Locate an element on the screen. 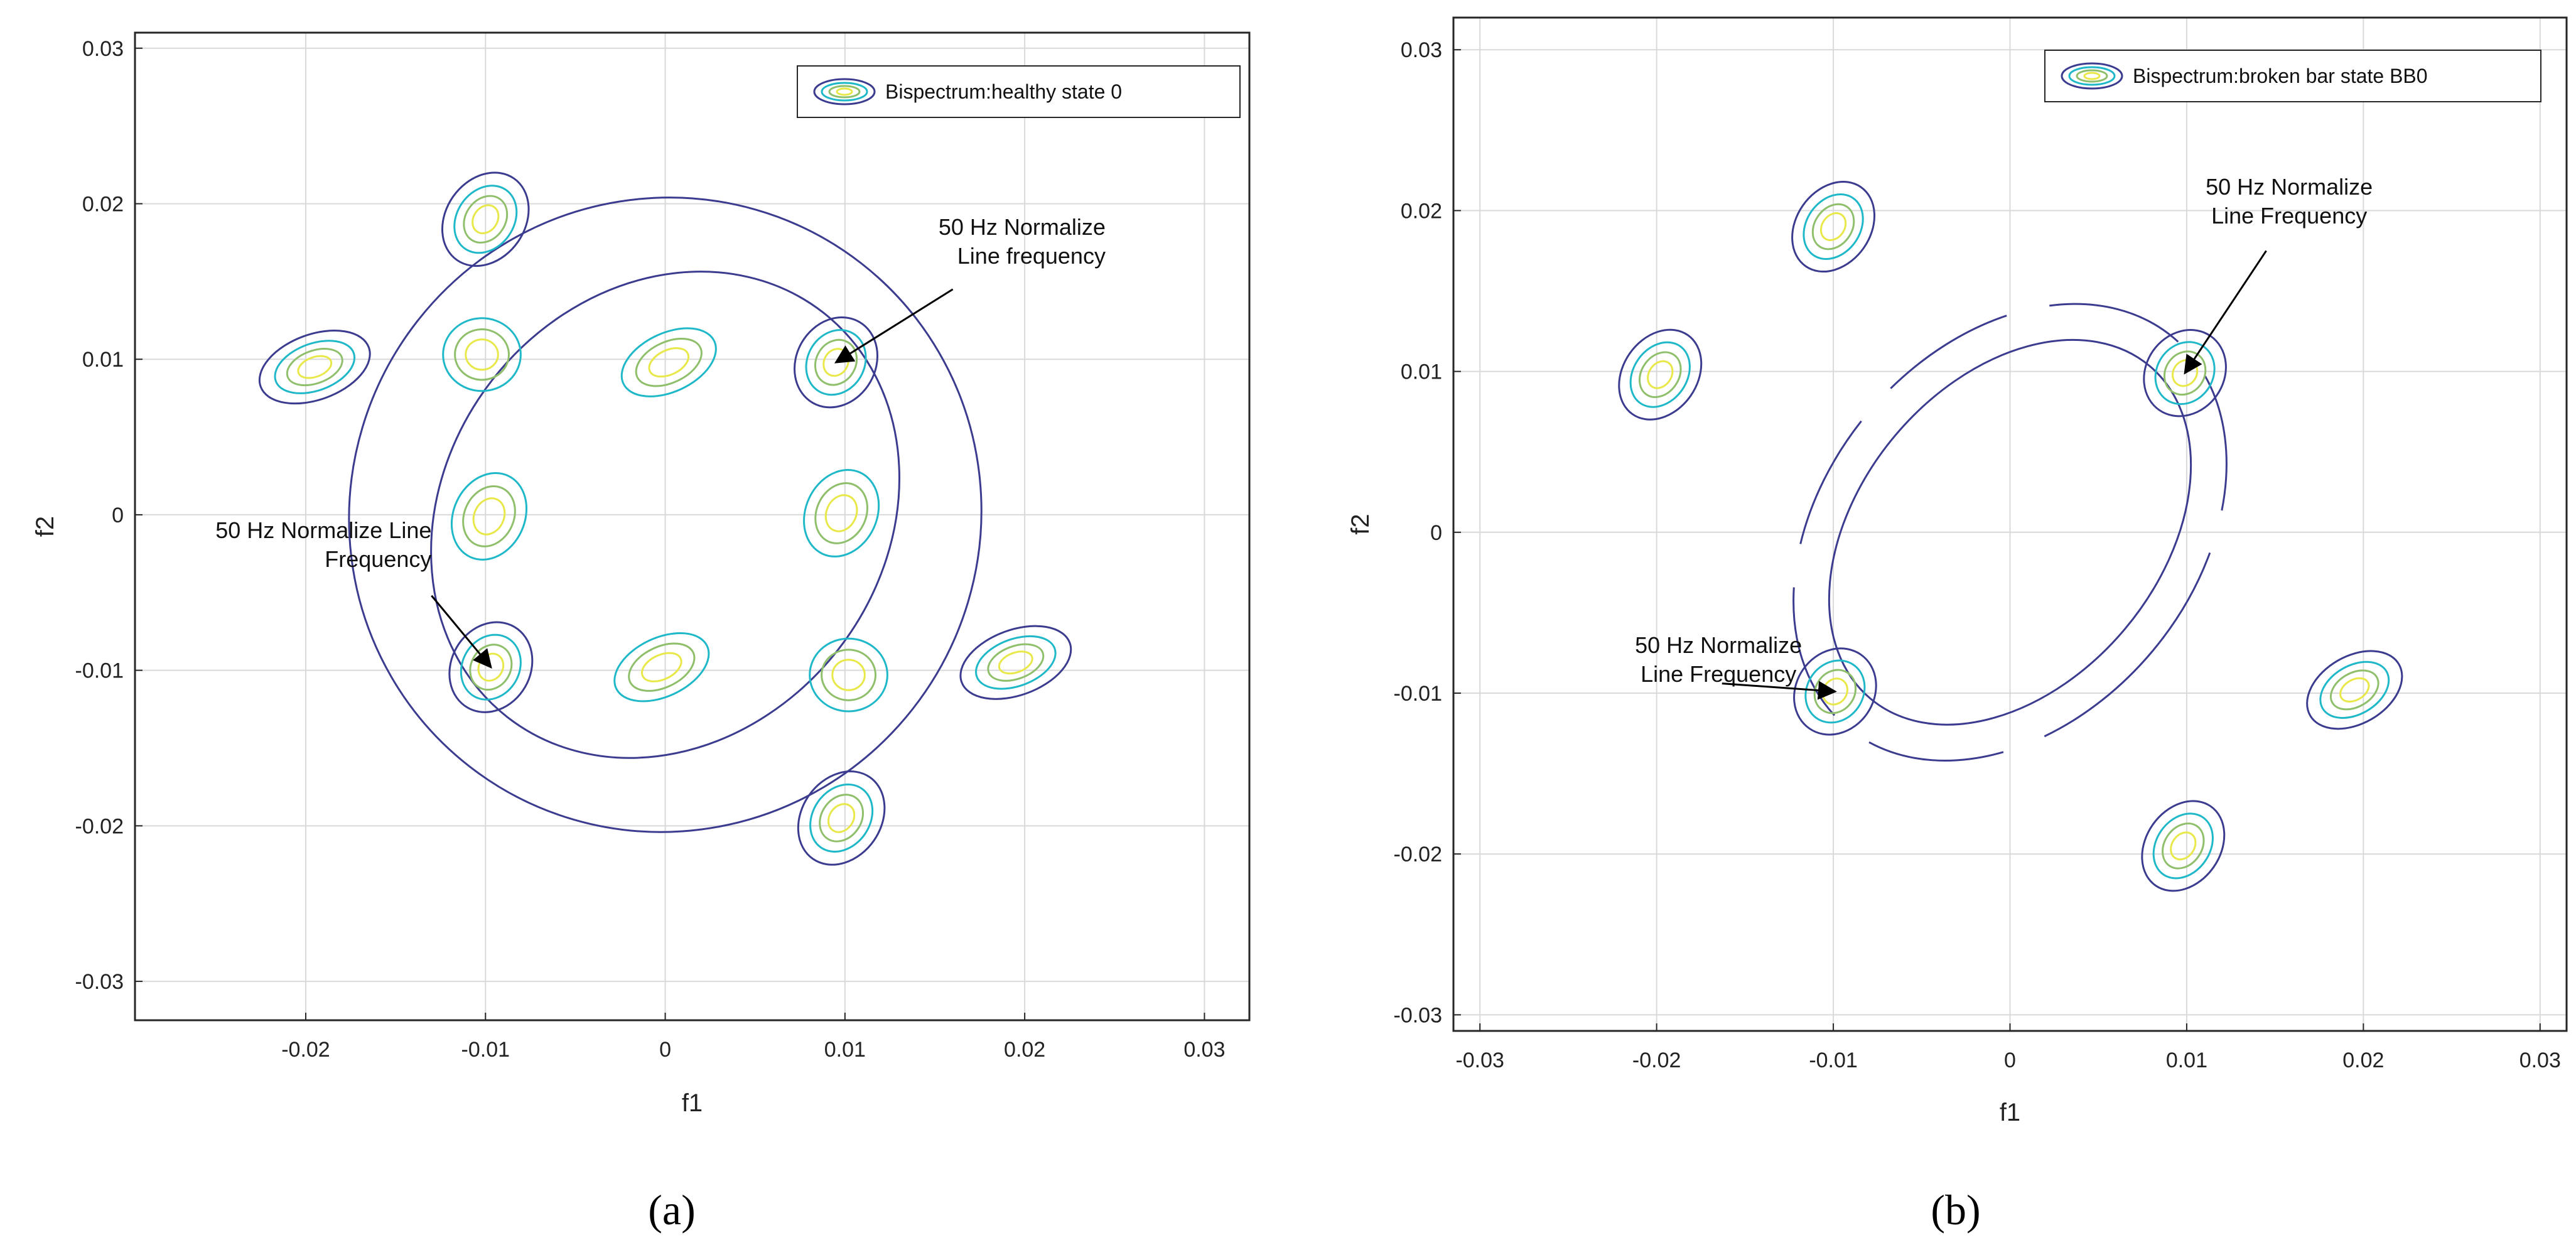  annotation-text: Frequency is located at coordinates (378, 559).